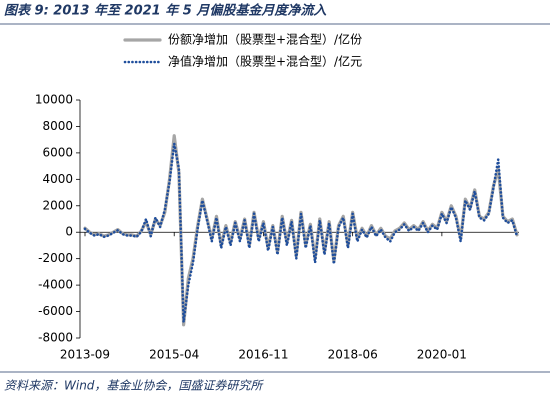 The image size is (550, 404). I want to click on chart-title: 图表 9: 2013 年至 2021 年 5 月偏股基金月度净流入, so click(165, 11).